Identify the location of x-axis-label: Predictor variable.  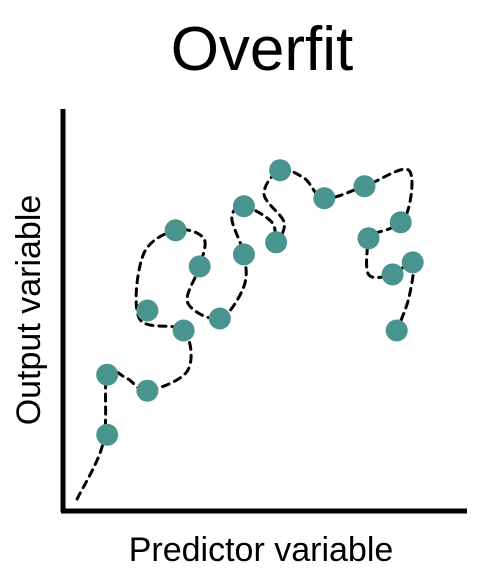
(261, 550).